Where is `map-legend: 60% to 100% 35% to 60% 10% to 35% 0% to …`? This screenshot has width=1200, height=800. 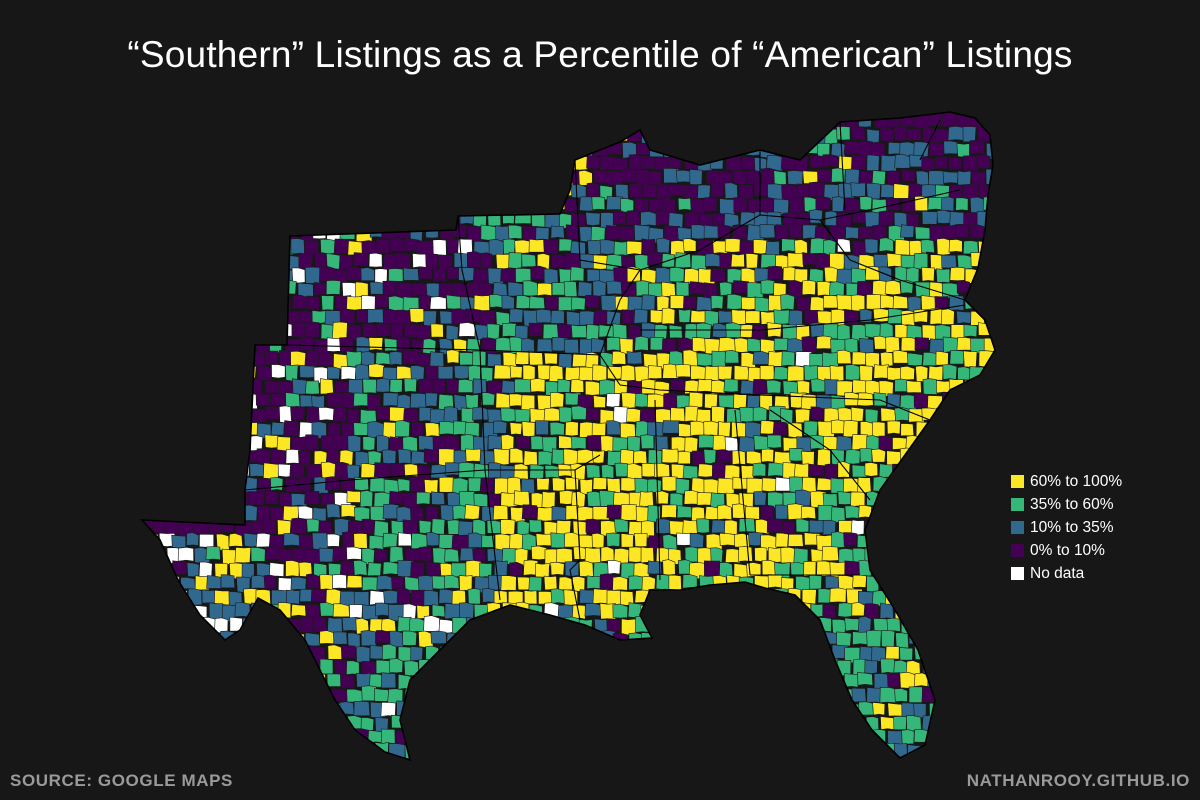 map-legend: 60% to 100% 35% to 60% 10% to 35% 0% to … is located at coordinates (1066, 527).